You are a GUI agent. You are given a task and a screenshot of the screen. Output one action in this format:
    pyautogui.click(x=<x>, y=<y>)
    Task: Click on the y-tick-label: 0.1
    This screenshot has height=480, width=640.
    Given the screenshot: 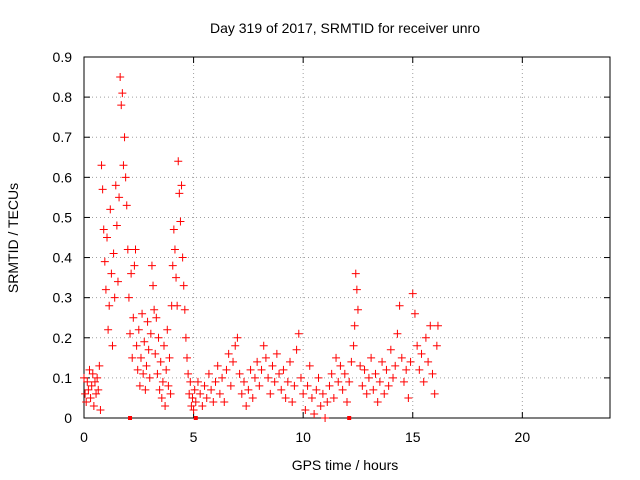 What is the action you would take?
    pyautogui.click(x=63, y=378)
    